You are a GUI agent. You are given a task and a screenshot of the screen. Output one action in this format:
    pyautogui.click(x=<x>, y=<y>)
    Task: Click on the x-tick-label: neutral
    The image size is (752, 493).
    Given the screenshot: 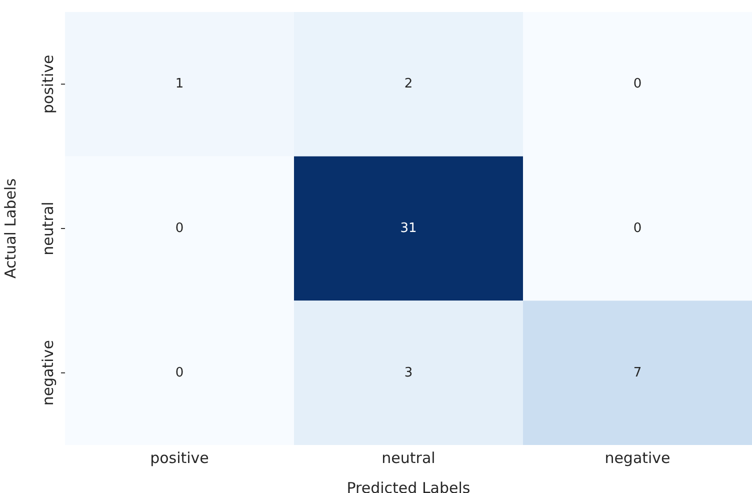 What is the action you would take?
    pyautogui.click(x=409, y=458)
    